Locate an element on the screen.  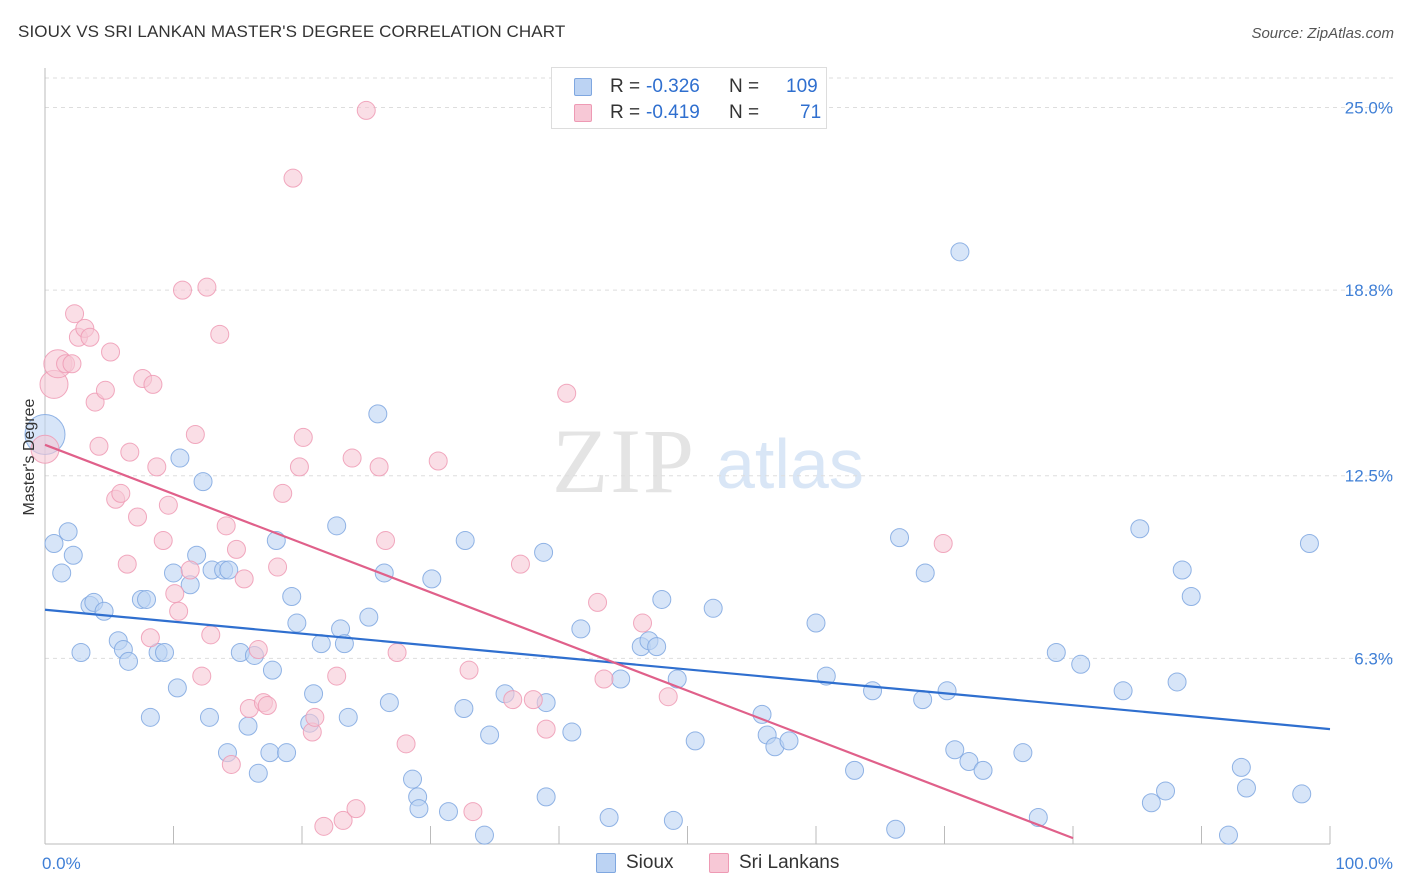
legend-n-label: N = is located at coordinates (744, 86).